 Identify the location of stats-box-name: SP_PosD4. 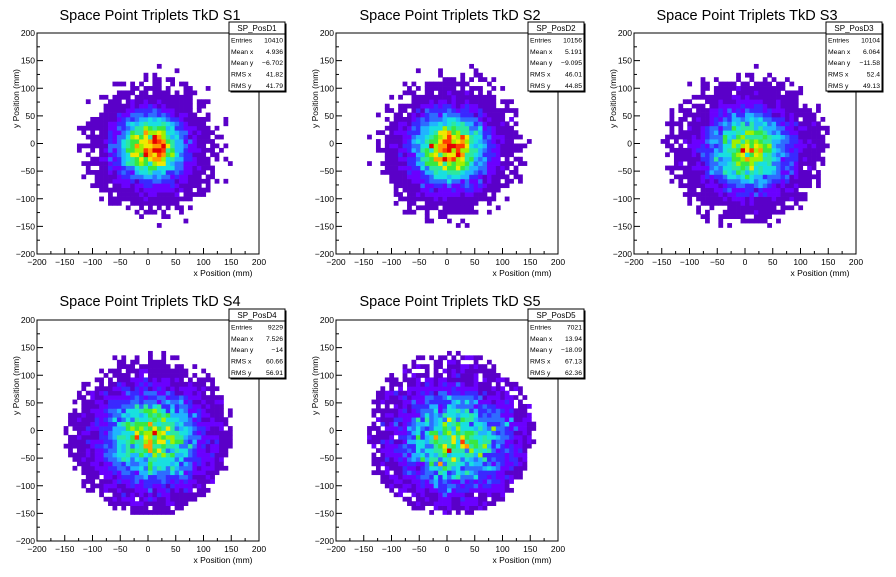
(257, 315).